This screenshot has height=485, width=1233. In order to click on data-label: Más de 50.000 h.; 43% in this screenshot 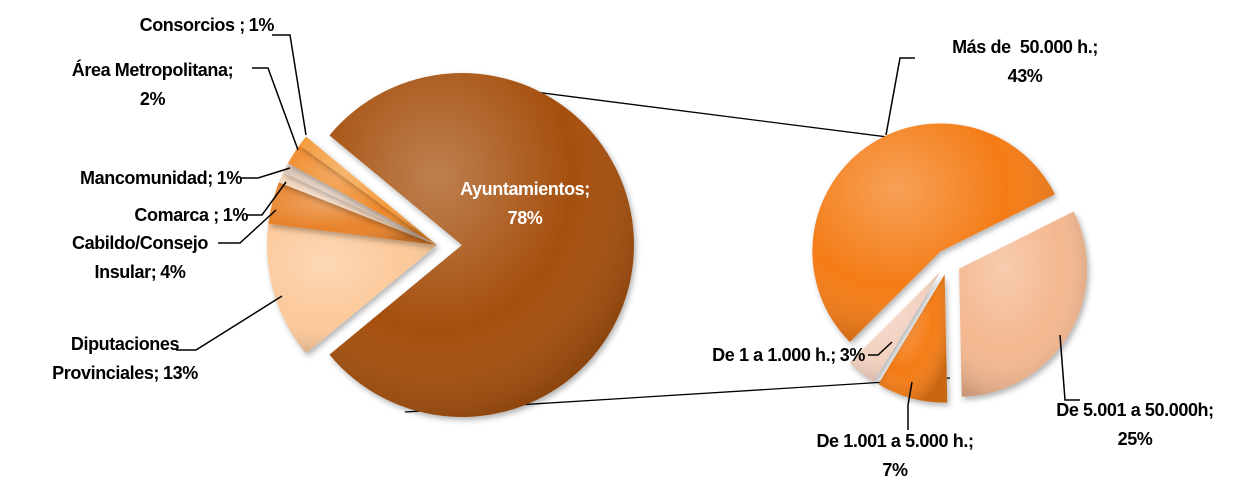, I will do `click(1025, 62)`.